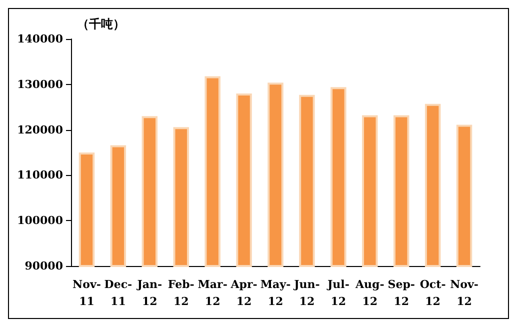 Image resolution: width=517 pixels, height=327 pixels. What do you see at coordinates (40, 175) in the screenshot?
I see `y-tick-label: 110000` at bounding box center [40, 175].